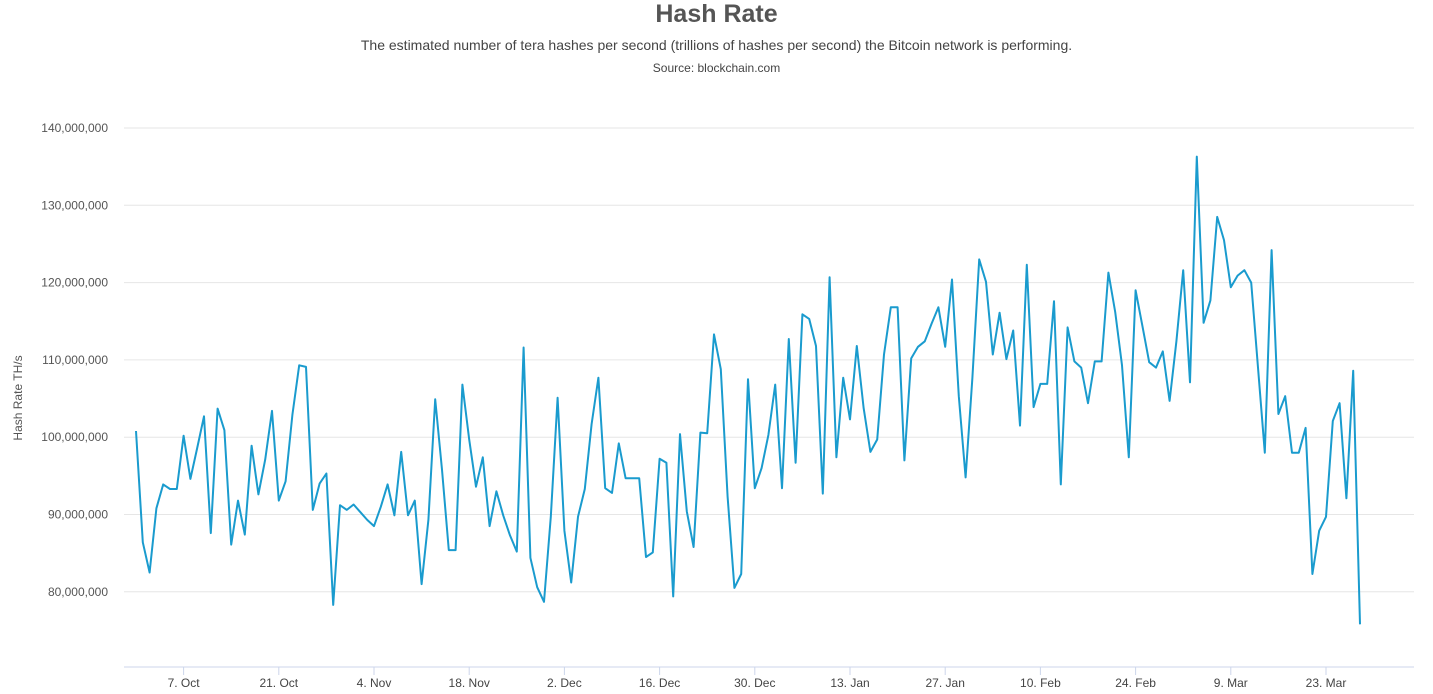 Image resolution: width=1433 pixels, height=694 pixels. What do you see at coordinates (1231, 683) in the screenshot?
I see `x-tick-label: 9. Mar` at bounding box center [1231, 683].